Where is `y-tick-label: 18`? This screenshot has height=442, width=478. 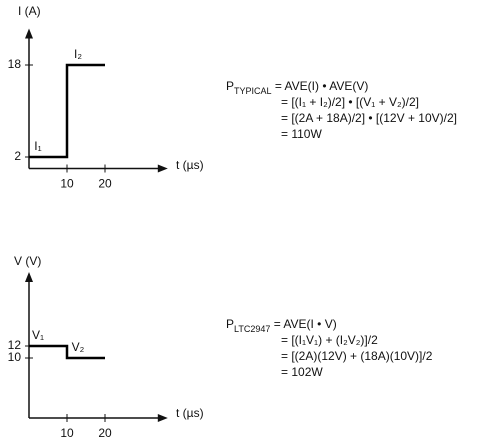
y-tick-label: 18 is located at coordinates (15, 64).